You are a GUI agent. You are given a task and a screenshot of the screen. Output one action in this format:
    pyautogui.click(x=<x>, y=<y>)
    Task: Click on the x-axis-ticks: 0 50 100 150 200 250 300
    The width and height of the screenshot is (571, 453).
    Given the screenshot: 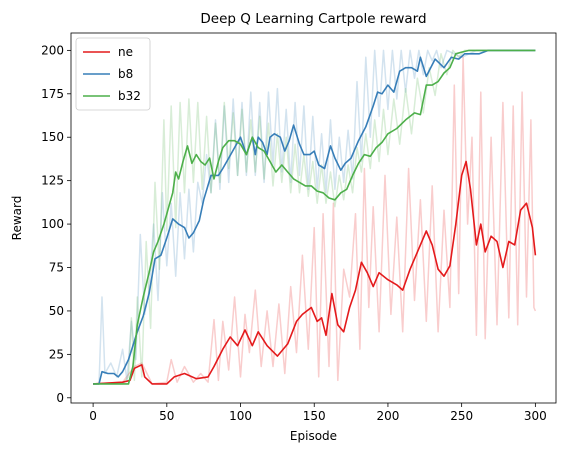 What is the action you would take?
    pyautogui.click(x=318, y=413)
    